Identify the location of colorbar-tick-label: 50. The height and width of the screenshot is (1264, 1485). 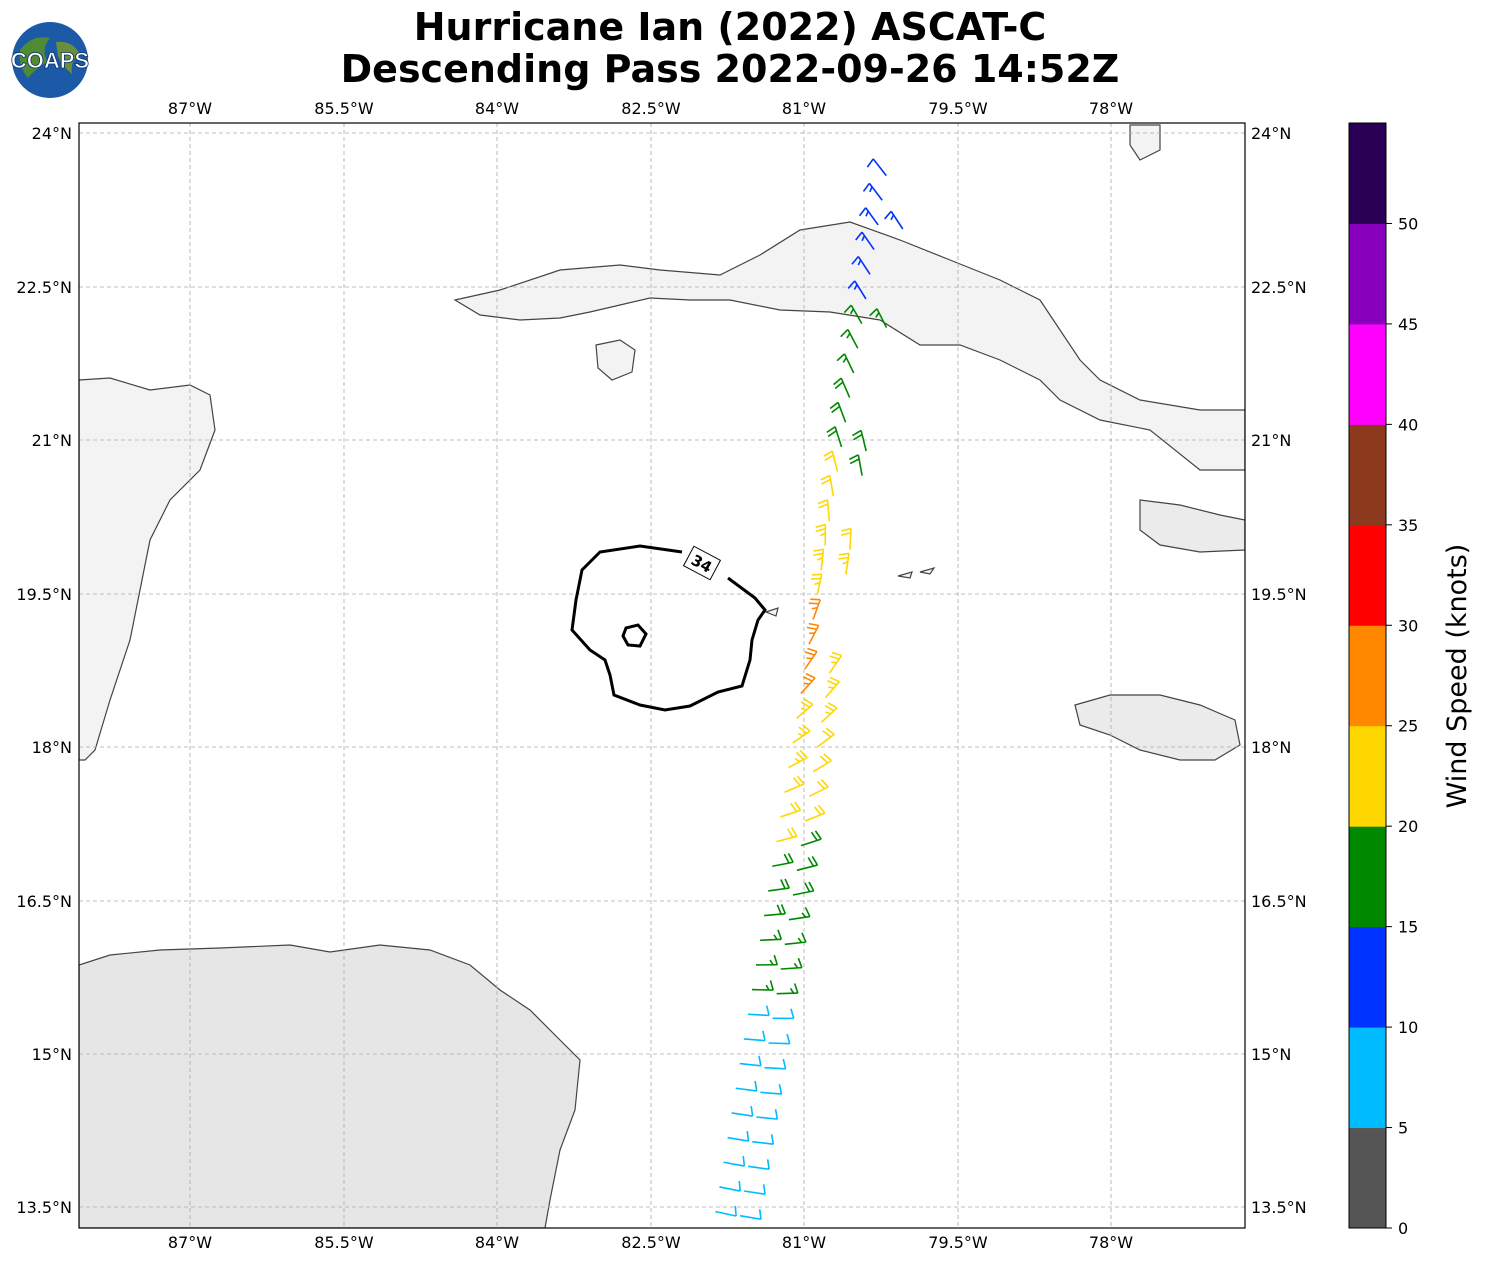
(1408, 223).